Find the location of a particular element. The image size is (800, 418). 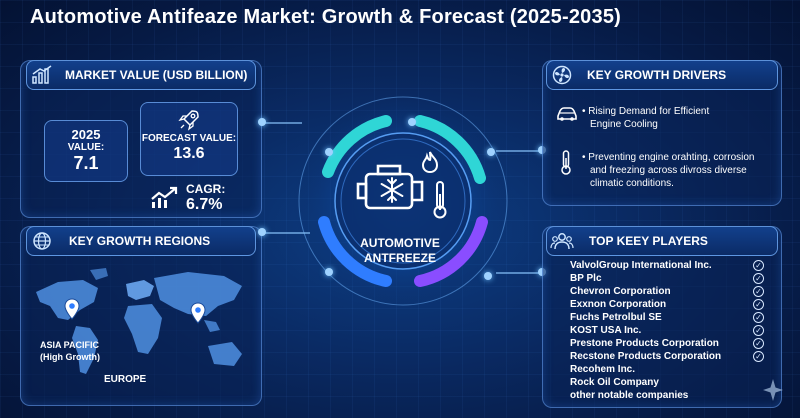

player-item: Recohem Inc. is located at coordinates (603, 369).